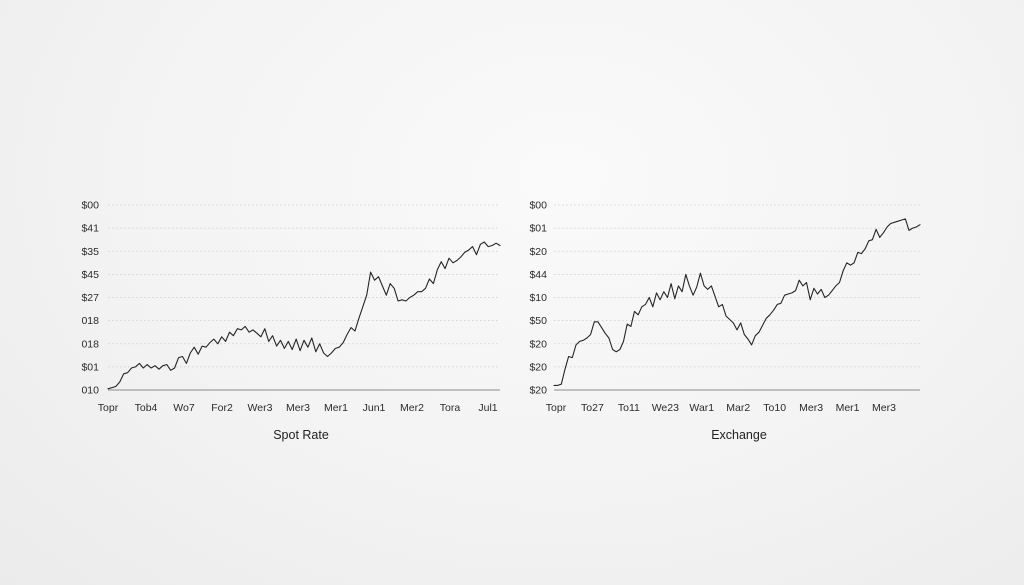  What do you see at coordinates (665, 408) in the screenshot?
I see `x-tick-label: We23` at bounding box center [665, 408].